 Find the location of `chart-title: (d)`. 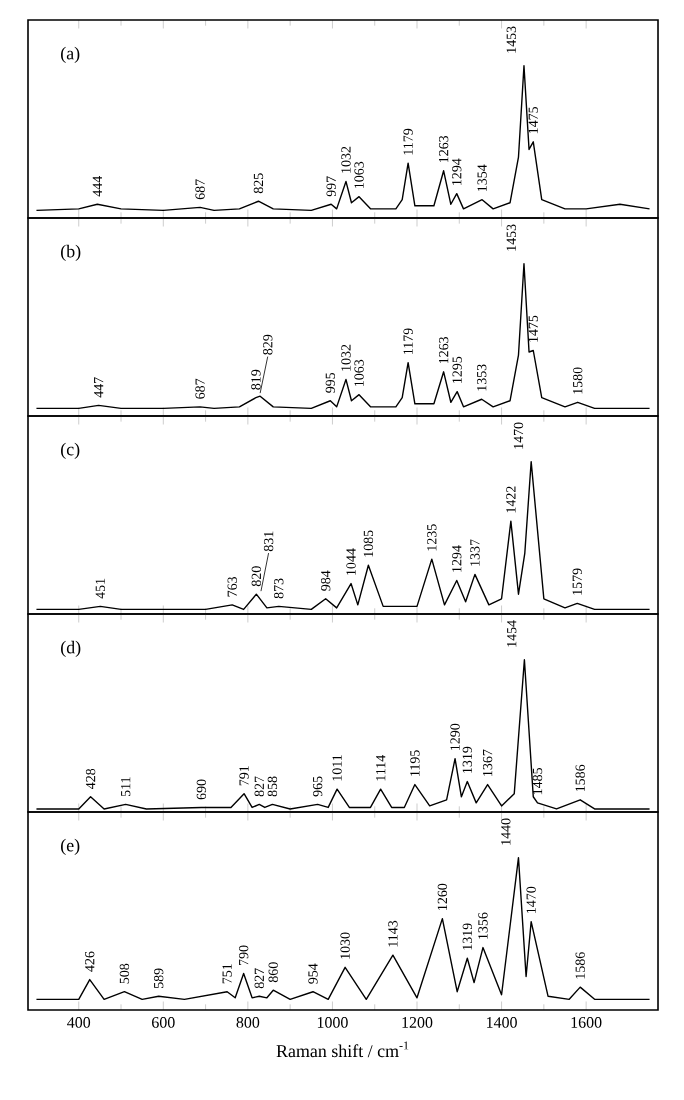

chart-title: (d) is located at coordinates (71, 649).